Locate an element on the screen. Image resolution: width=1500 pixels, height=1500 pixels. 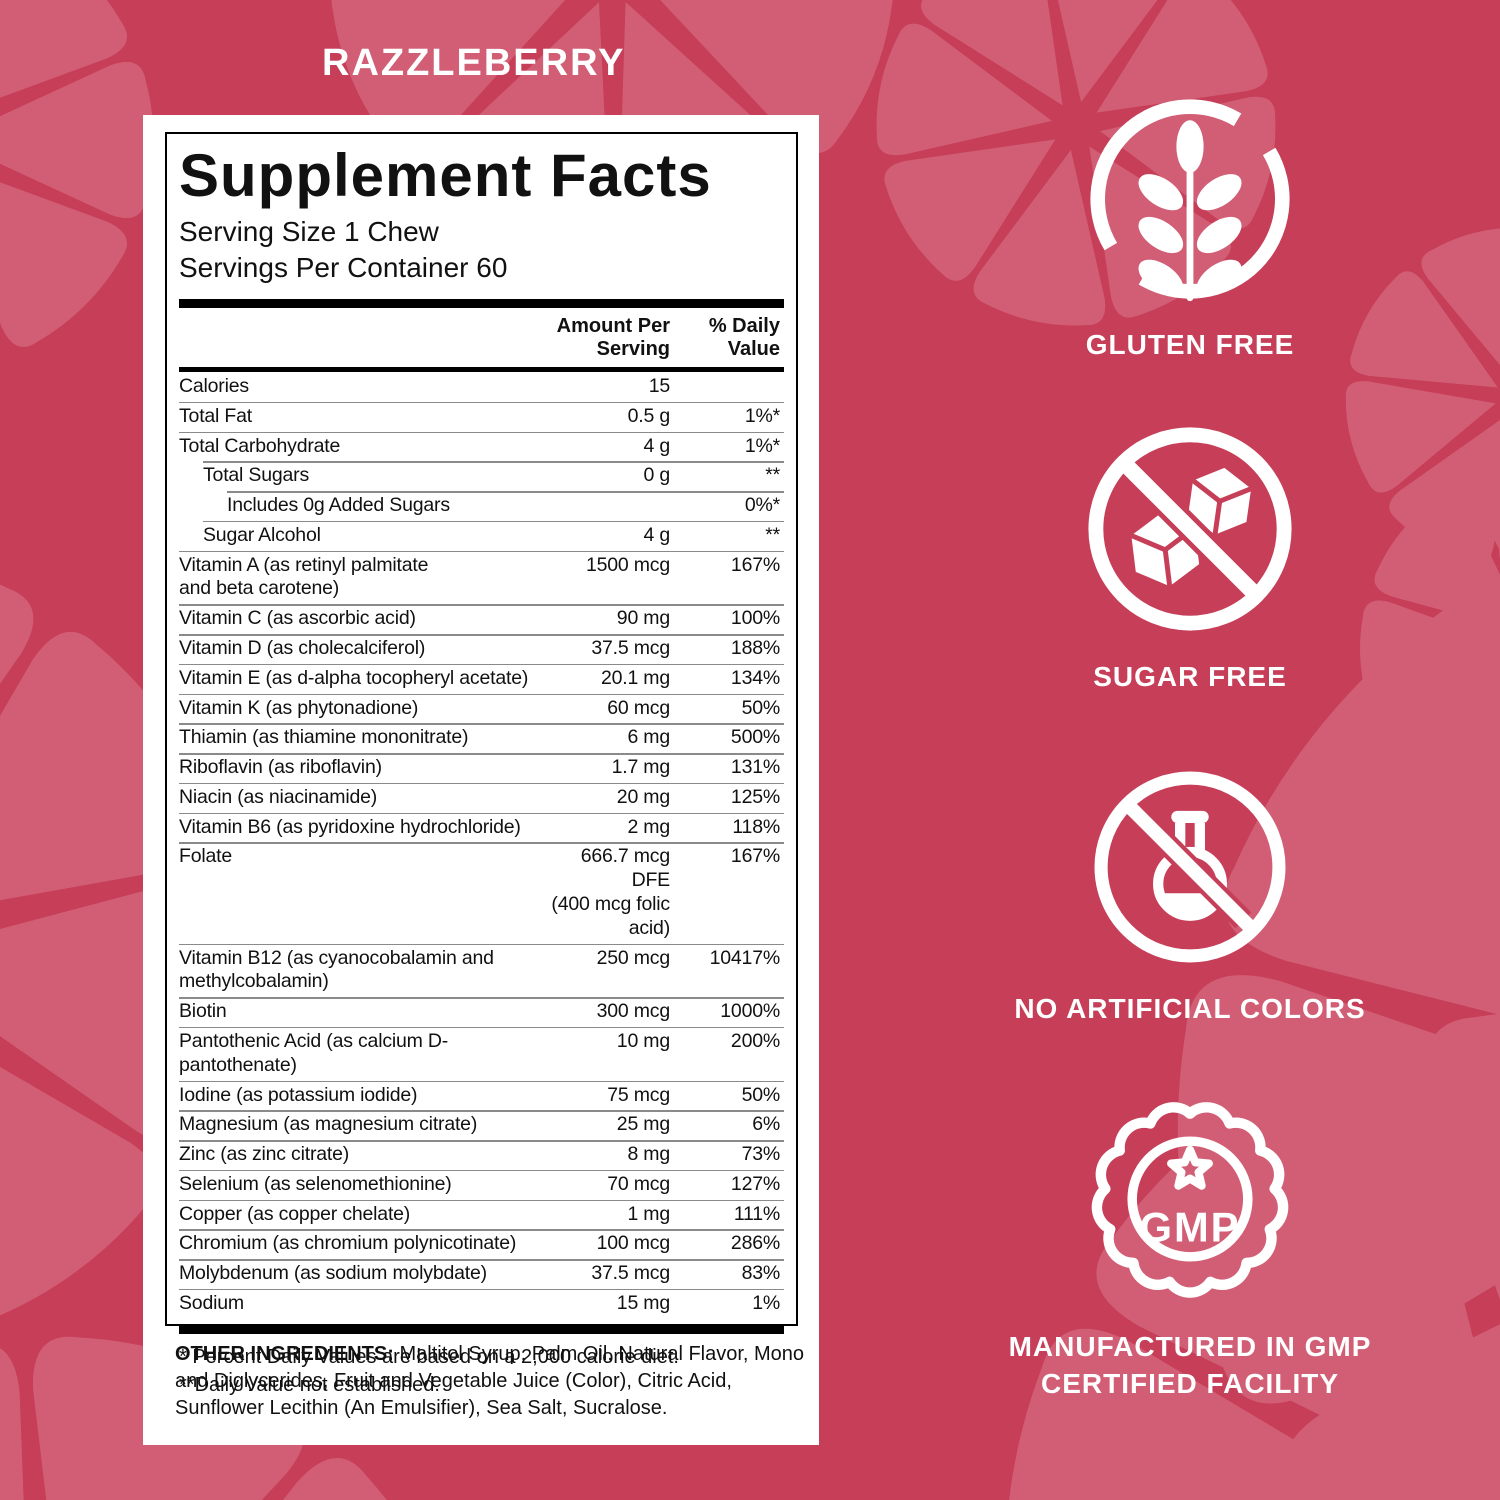
gmp-label: MANUFACTURED IN GMP CERTIFIED FACILITY is located at coordinates (1190, 1365).